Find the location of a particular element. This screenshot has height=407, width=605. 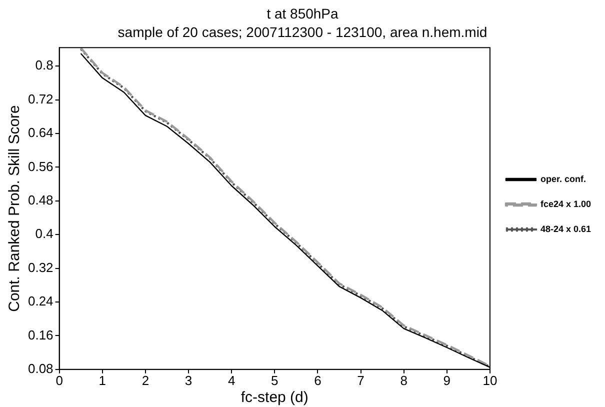

y-tick-label: 0.48 is located at coordinates (41, 200).